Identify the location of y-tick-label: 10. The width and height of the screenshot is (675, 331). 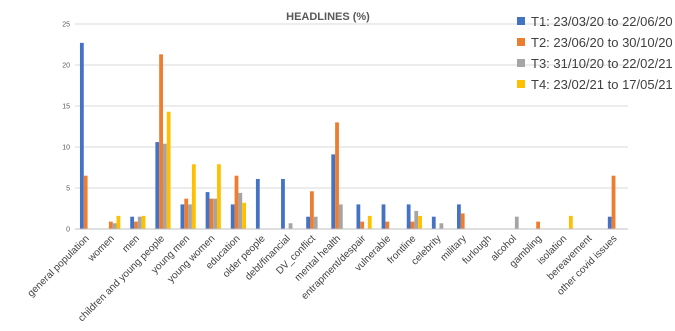
(66, 148).